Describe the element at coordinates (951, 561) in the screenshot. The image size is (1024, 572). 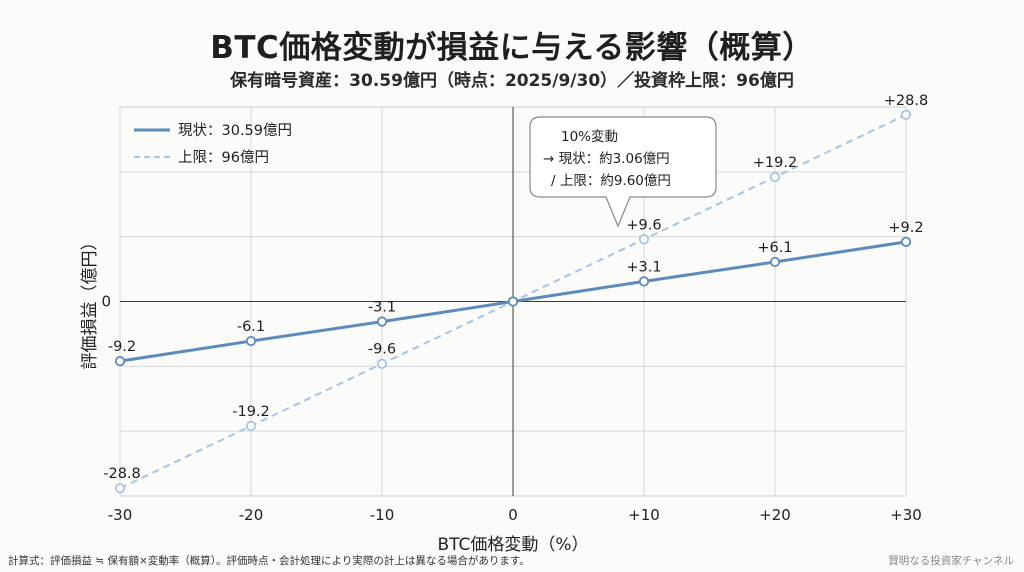
I see `channel-name: 賢明なる投資家チャンネル` at that location.